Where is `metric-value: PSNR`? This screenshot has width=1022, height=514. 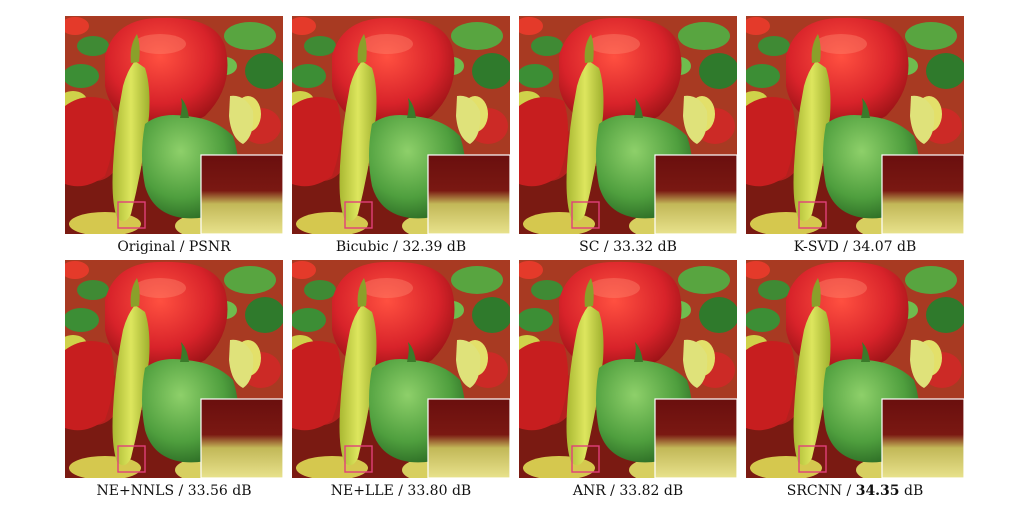 metric-value: PSNR is located at coordinates (209, 247).